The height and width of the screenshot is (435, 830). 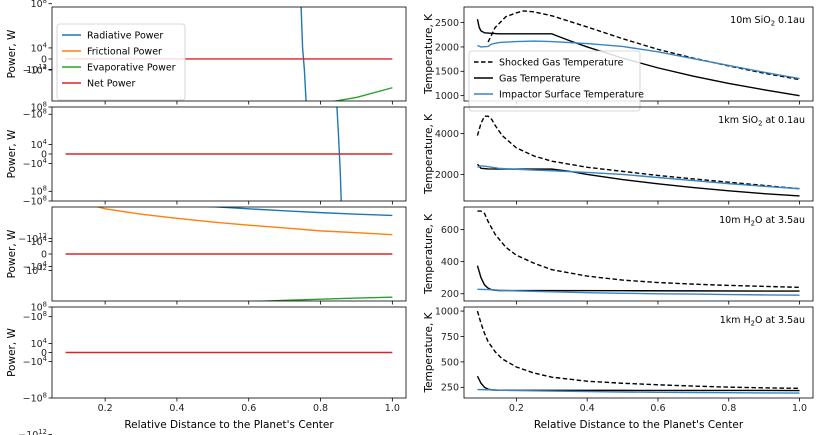 What do you see at coordinates (450, 230) in the screenshot?
I see `y-tick-label: 600` at bounding box center [450, 230].